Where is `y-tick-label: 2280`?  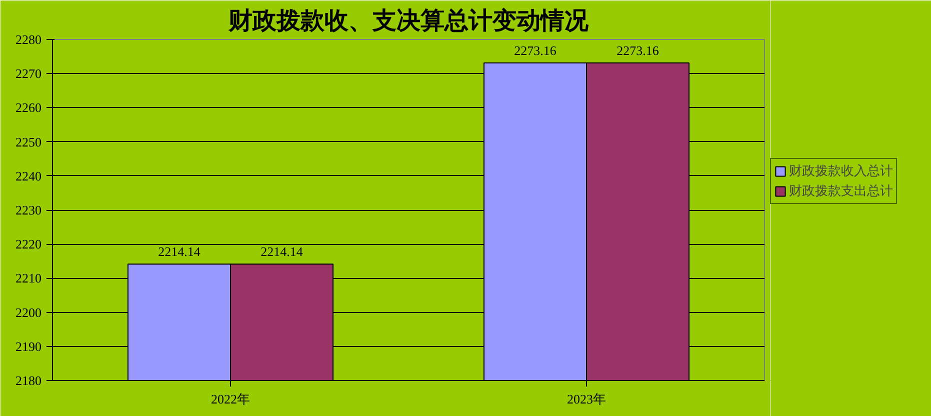
y-tick-label: 2280 is located at coordinates (29, 39).